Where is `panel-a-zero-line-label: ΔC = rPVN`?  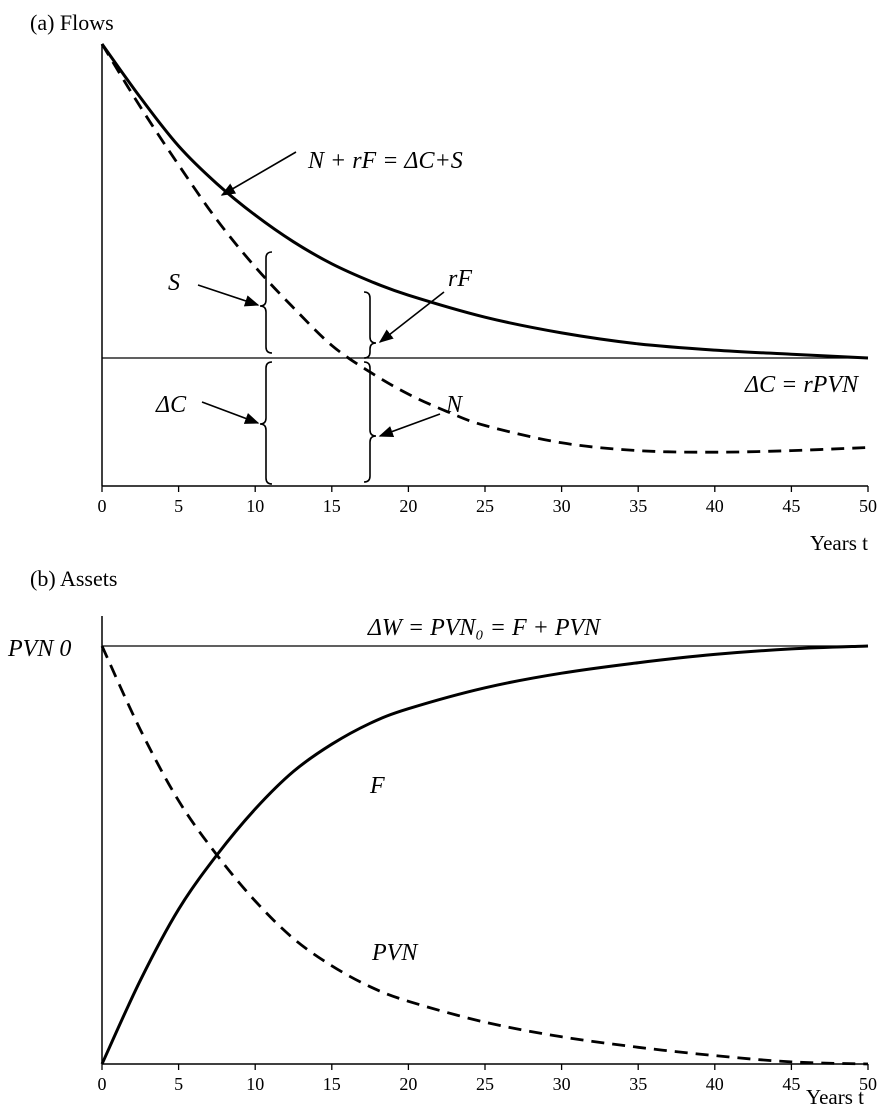 panel-a-zero-line-label: ΔC = rPVN is located at coordinates (802, 385).